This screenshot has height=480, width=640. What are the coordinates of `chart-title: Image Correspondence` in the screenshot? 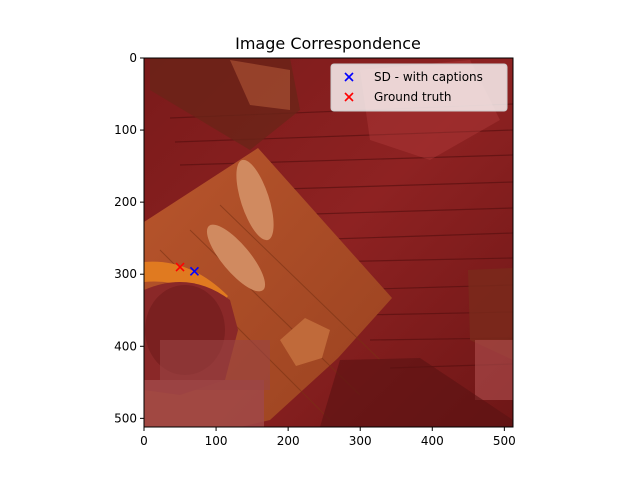 It's located at (328, 43).